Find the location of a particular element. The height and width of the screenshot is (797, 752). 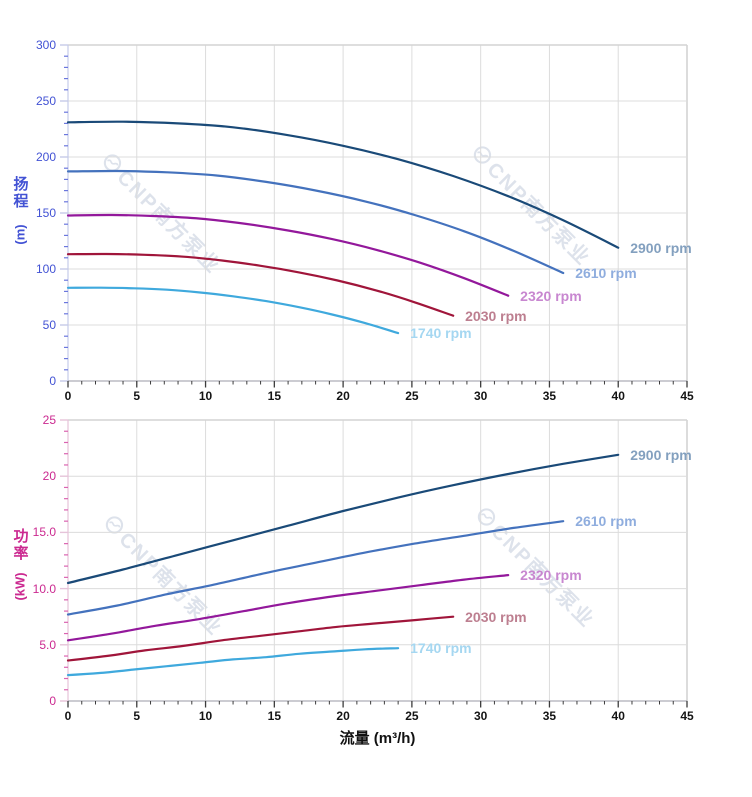

power-axis-title-char: 功 is located at coordinates (21, 536).